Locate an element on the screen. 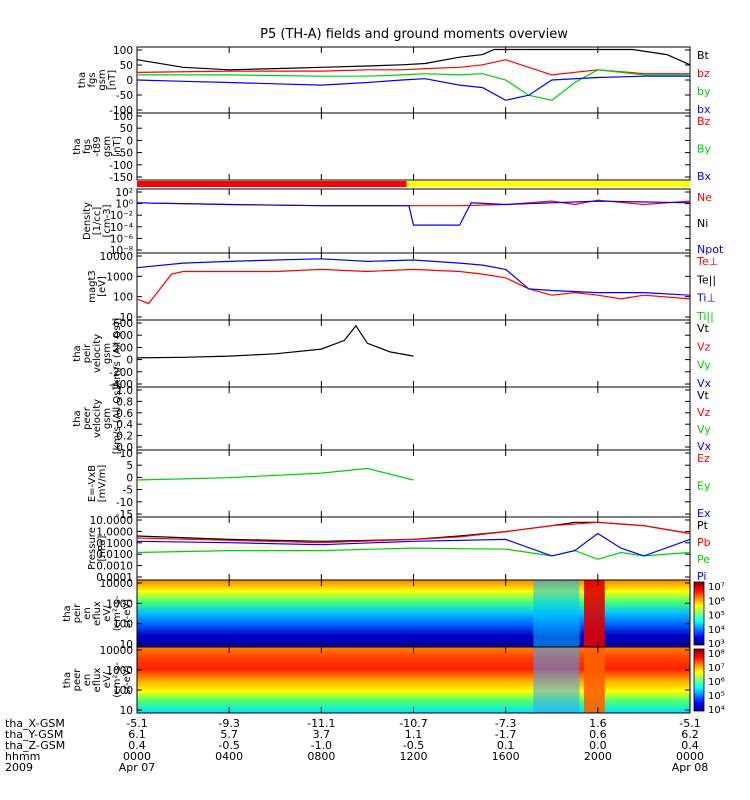  y-tick-label: 0.0010 is located at coordinates (114, 567).